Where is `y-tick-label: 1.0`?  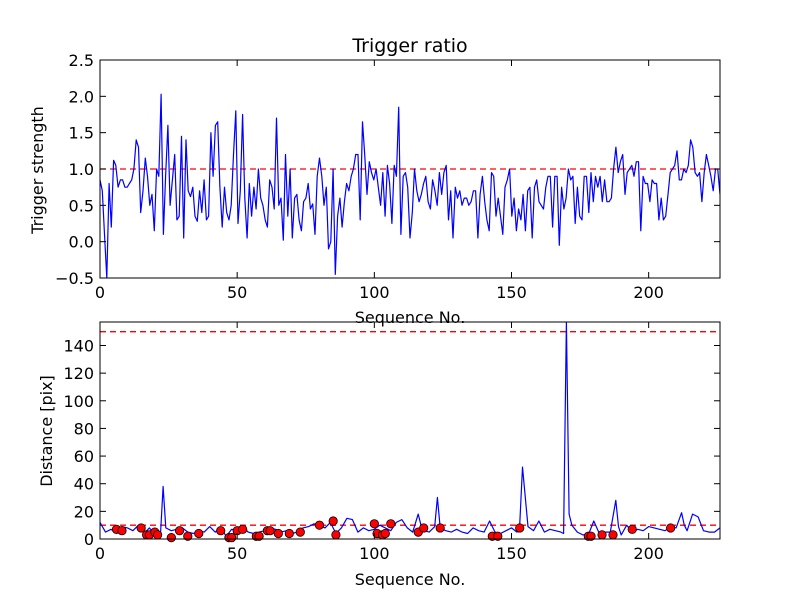 y-tick-label: 1.0 is located at coordinates (81, 169).